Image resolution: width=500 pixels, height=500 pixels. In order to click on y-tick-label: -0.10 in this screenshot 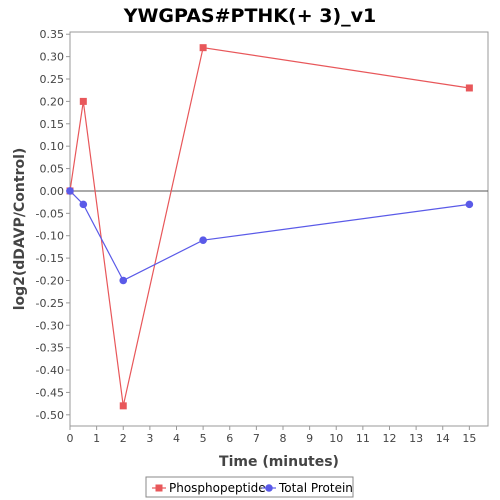, I will do `click(50, 236)`.